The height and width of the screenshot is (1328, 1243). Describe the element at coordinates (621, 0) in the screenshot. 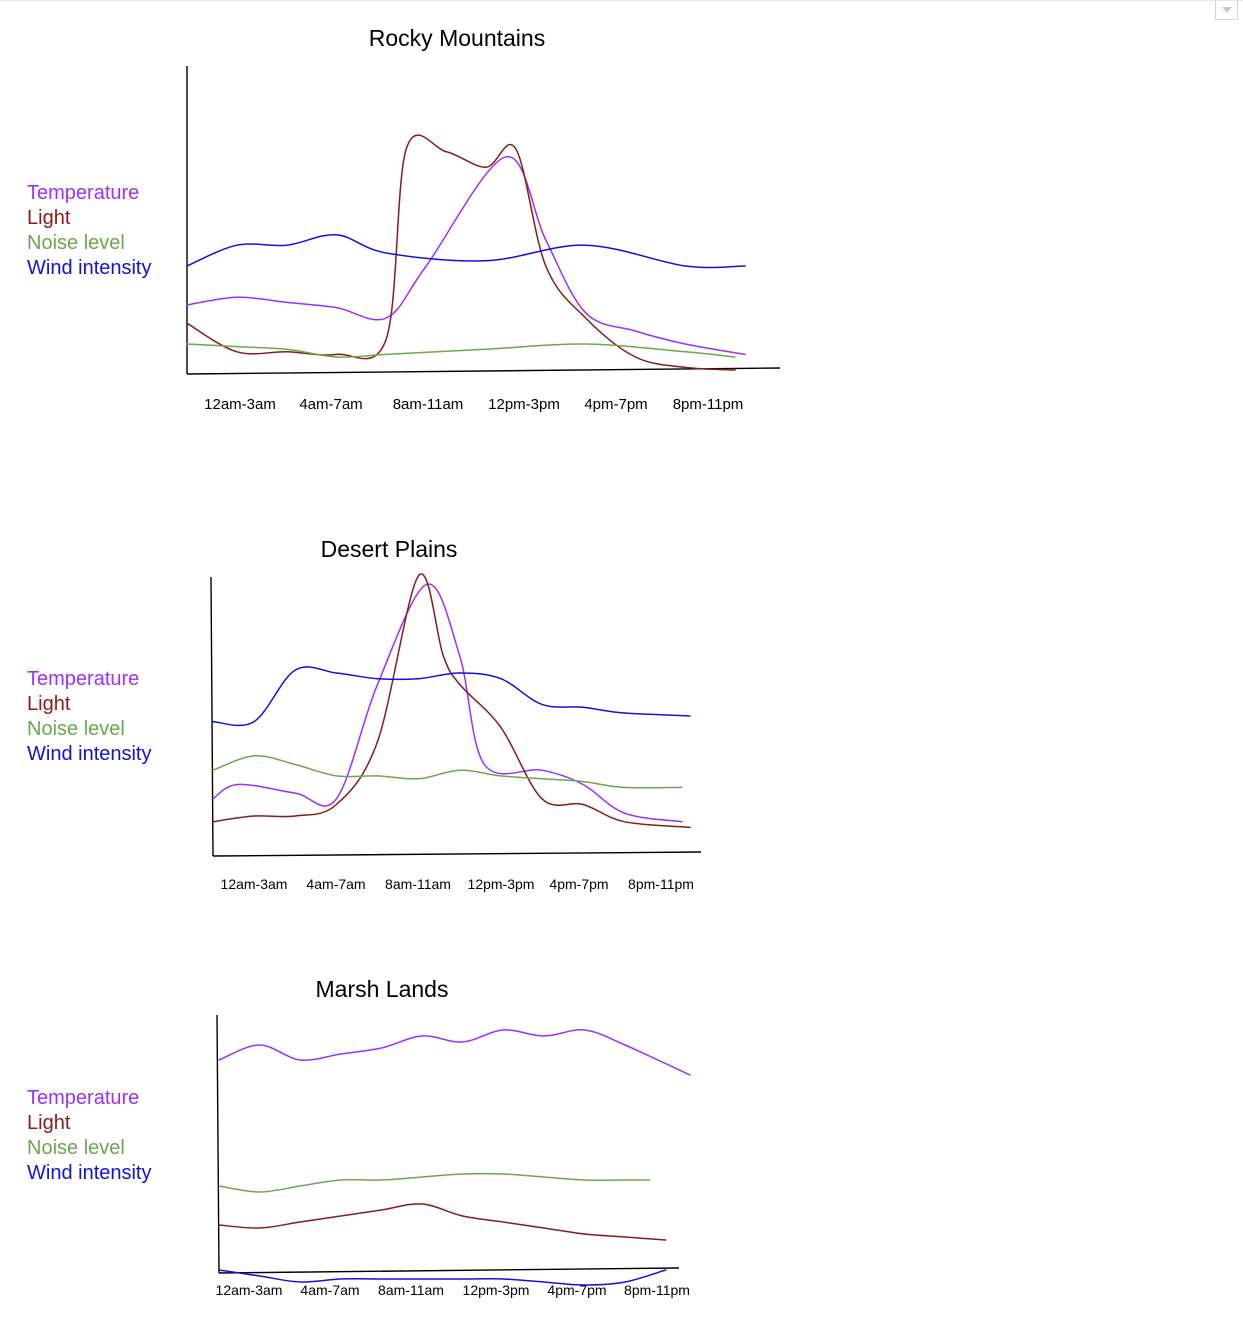

I see `top-rule` at that location.